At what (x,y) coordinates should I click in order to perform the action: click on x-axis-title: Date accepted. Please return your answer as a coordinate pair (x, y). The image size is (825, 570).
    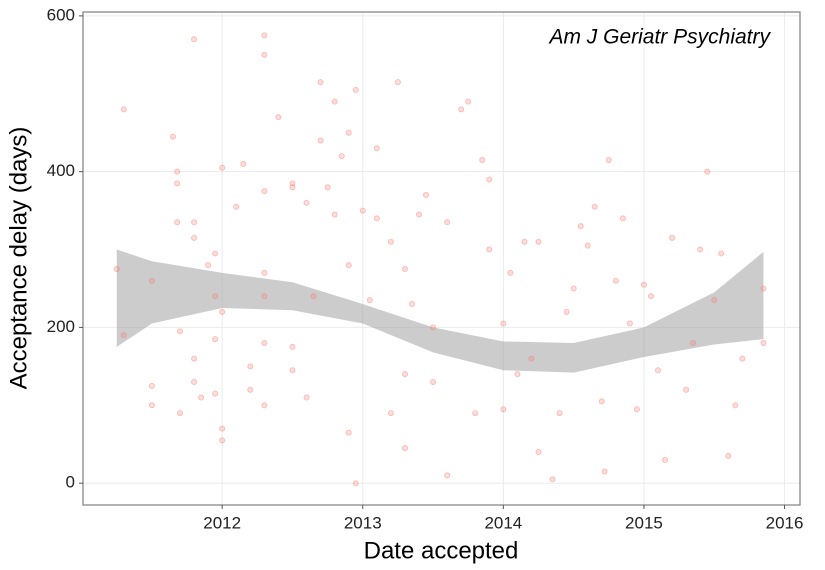
    Looking at the image, I should click on (441, 550).